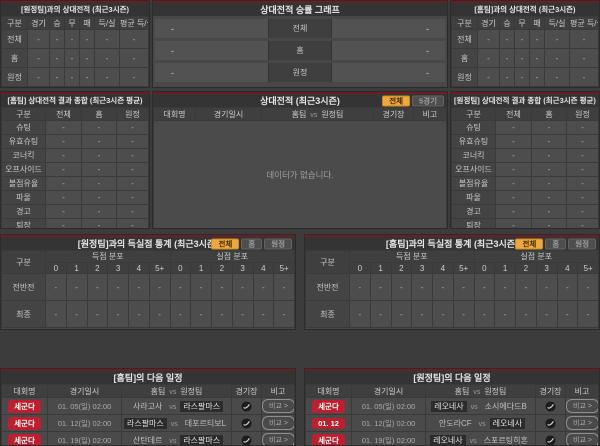 The height and width of the screenshot is (446, 600). I want to click on home-bar-area: -, so click(211, 50).